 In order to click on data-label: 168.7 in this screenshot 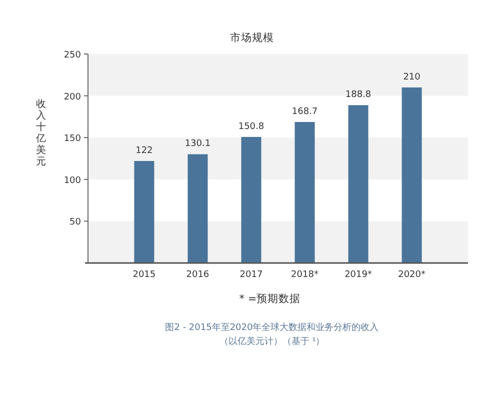, I will do `click(305, 111)`.